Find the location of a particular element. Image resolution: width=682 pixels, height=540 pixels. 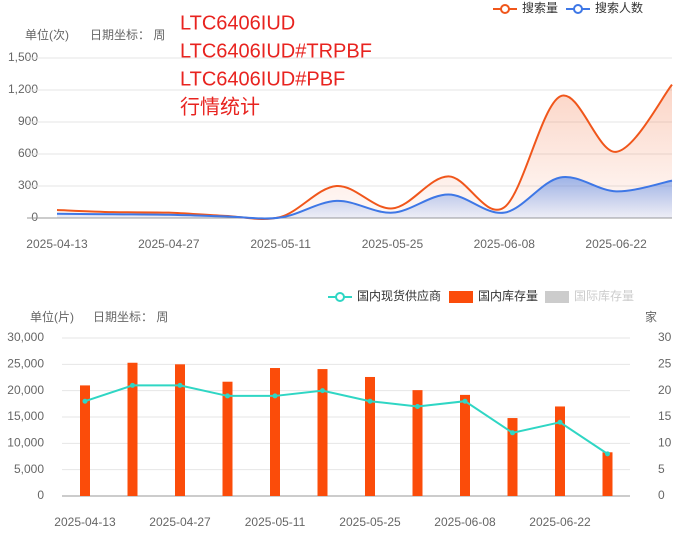

legend-label: 国内库存量 is located at coordinates (508, 295).